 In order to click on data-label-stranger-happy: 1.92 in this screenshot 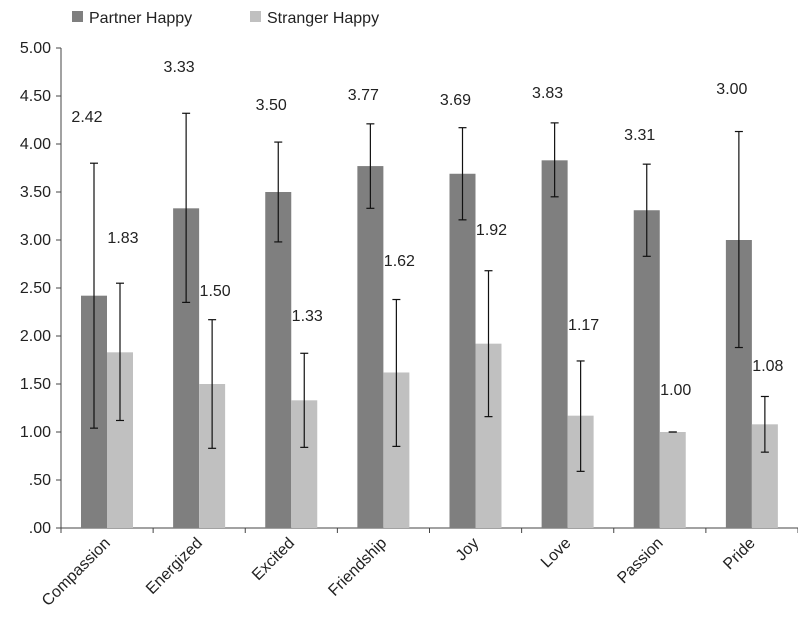, I will do `click(491, 230)`.